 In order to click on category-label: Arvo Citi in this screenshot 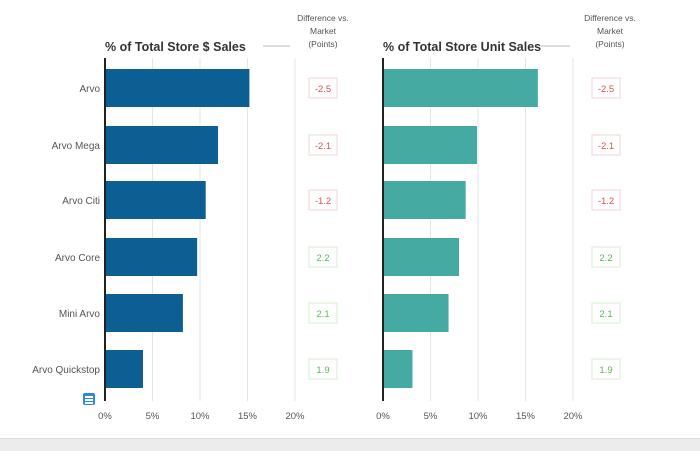, I will do `click(81, 201)`.